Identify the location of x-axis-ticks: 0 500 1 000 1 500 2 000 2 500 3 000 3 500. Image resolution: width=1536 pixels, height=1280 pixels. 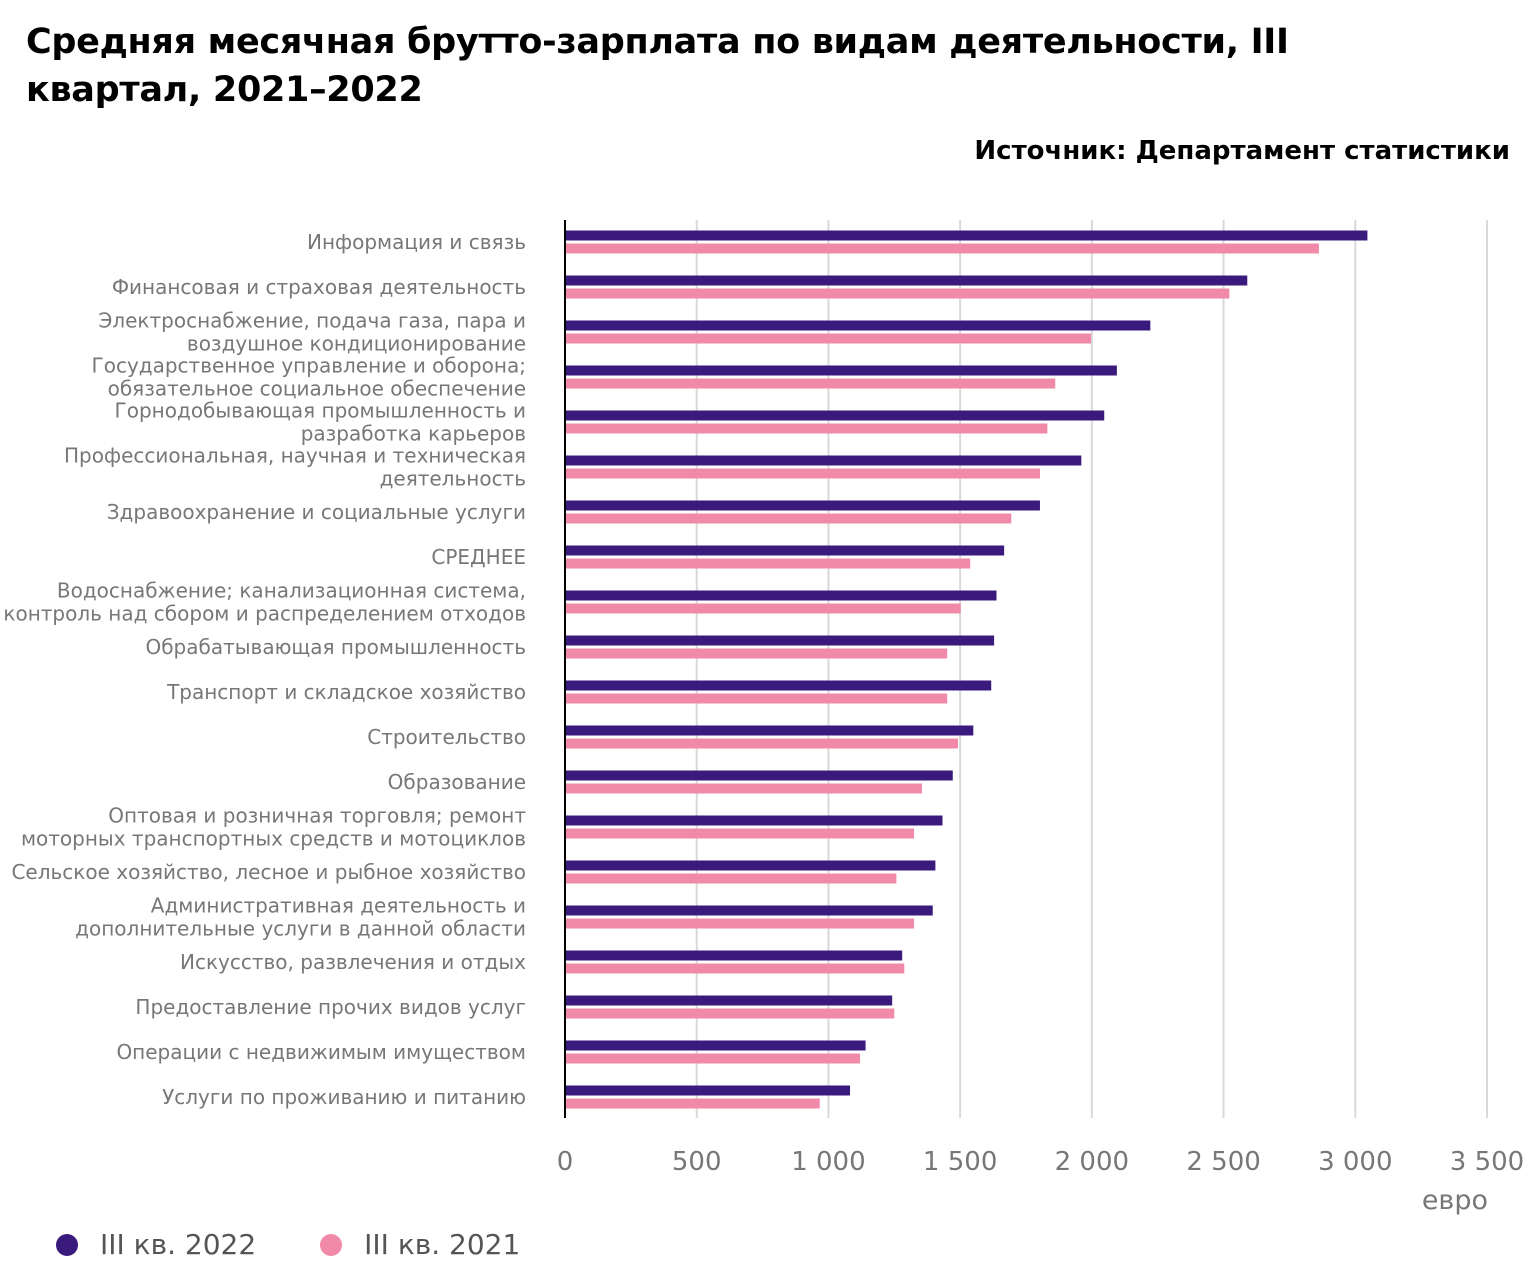
(1040, 1162).